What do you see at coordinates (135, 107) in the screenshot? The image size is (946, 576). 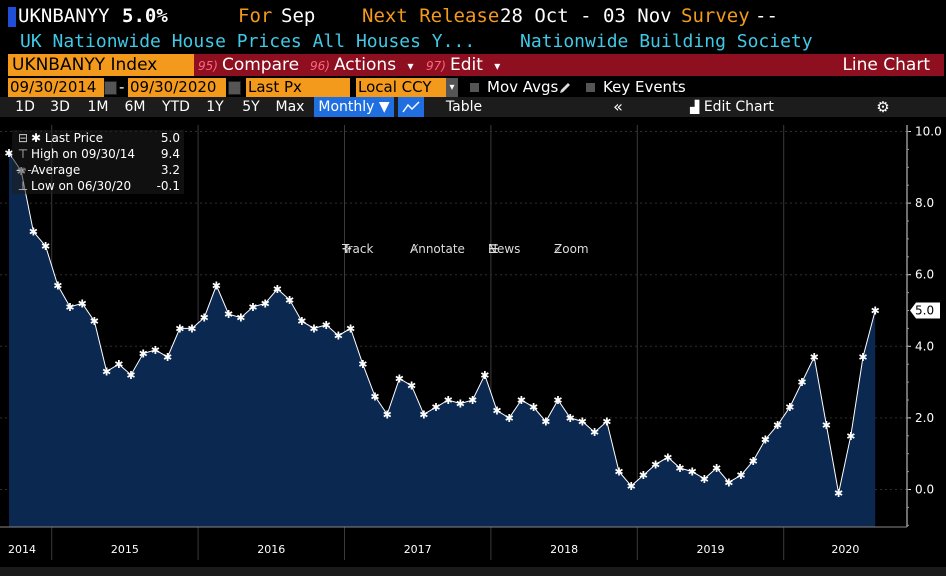 I see `range-button-6m: 6M` at bounding box center [135, 107].